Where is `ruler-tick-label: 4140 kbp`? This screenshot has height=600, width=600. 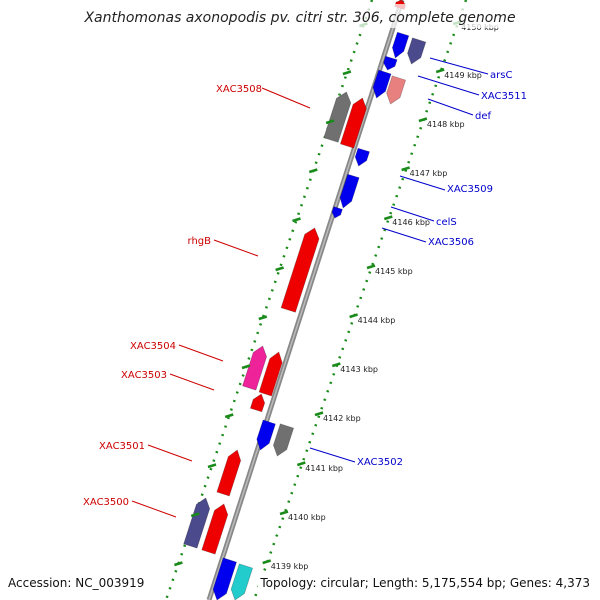 ruler-tick-label: 4140 kbp is located at coordinates (307, 517).